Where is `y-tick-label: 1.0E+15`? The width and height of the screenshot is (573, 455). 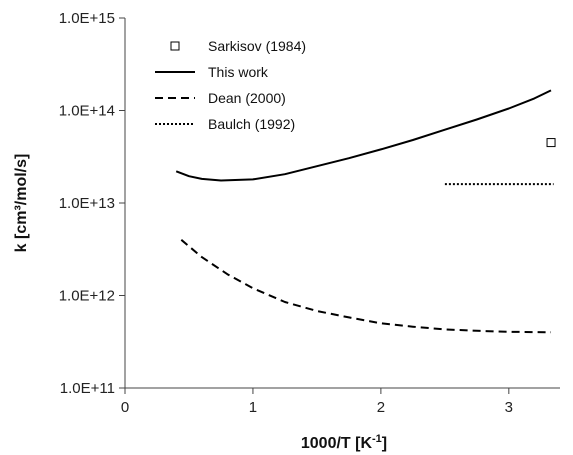
y-tick-label: 1.0E+15 is located at coordinates (87, 18).